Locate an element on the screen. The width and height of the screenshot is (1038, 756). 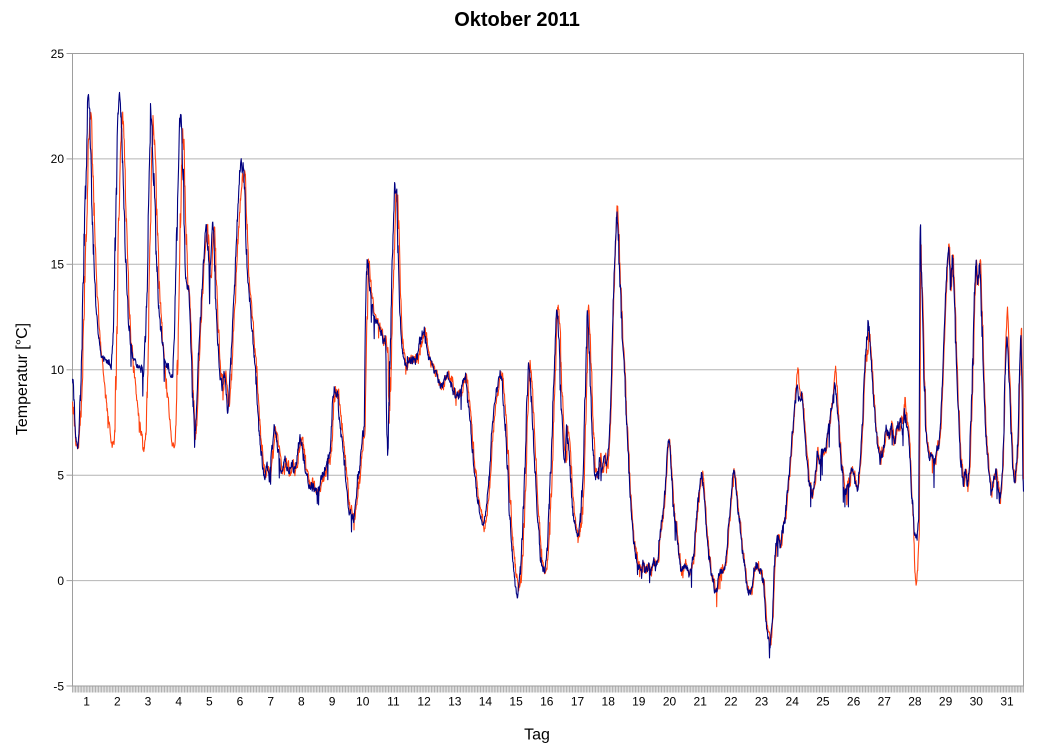
svg-text: Temperatur [°C] is located at coordinates (22, 379).